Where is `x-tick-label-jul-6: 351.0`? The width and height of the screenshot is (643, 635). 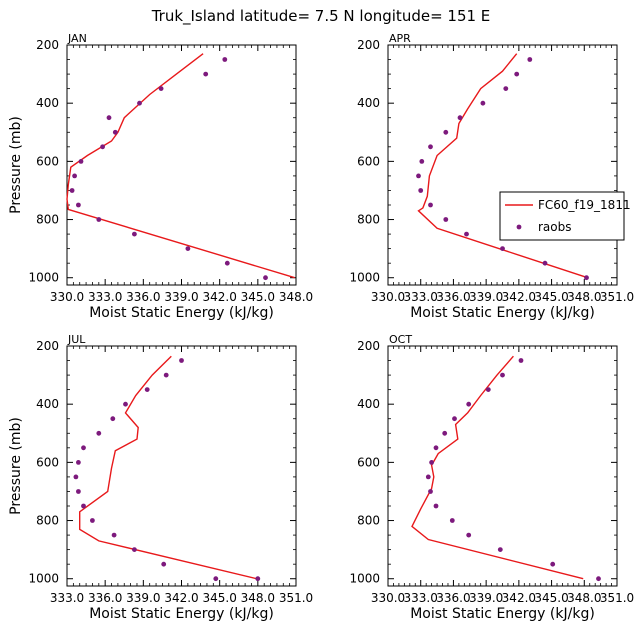 x-tick-label-jul-6: 351.0 is located at coordinates (296, 598).